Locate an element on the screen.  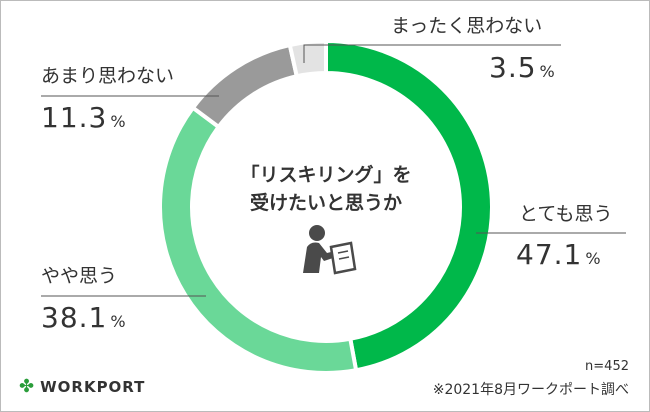
label-mattaku: まったく思わない is located at coordinates (467, 26).